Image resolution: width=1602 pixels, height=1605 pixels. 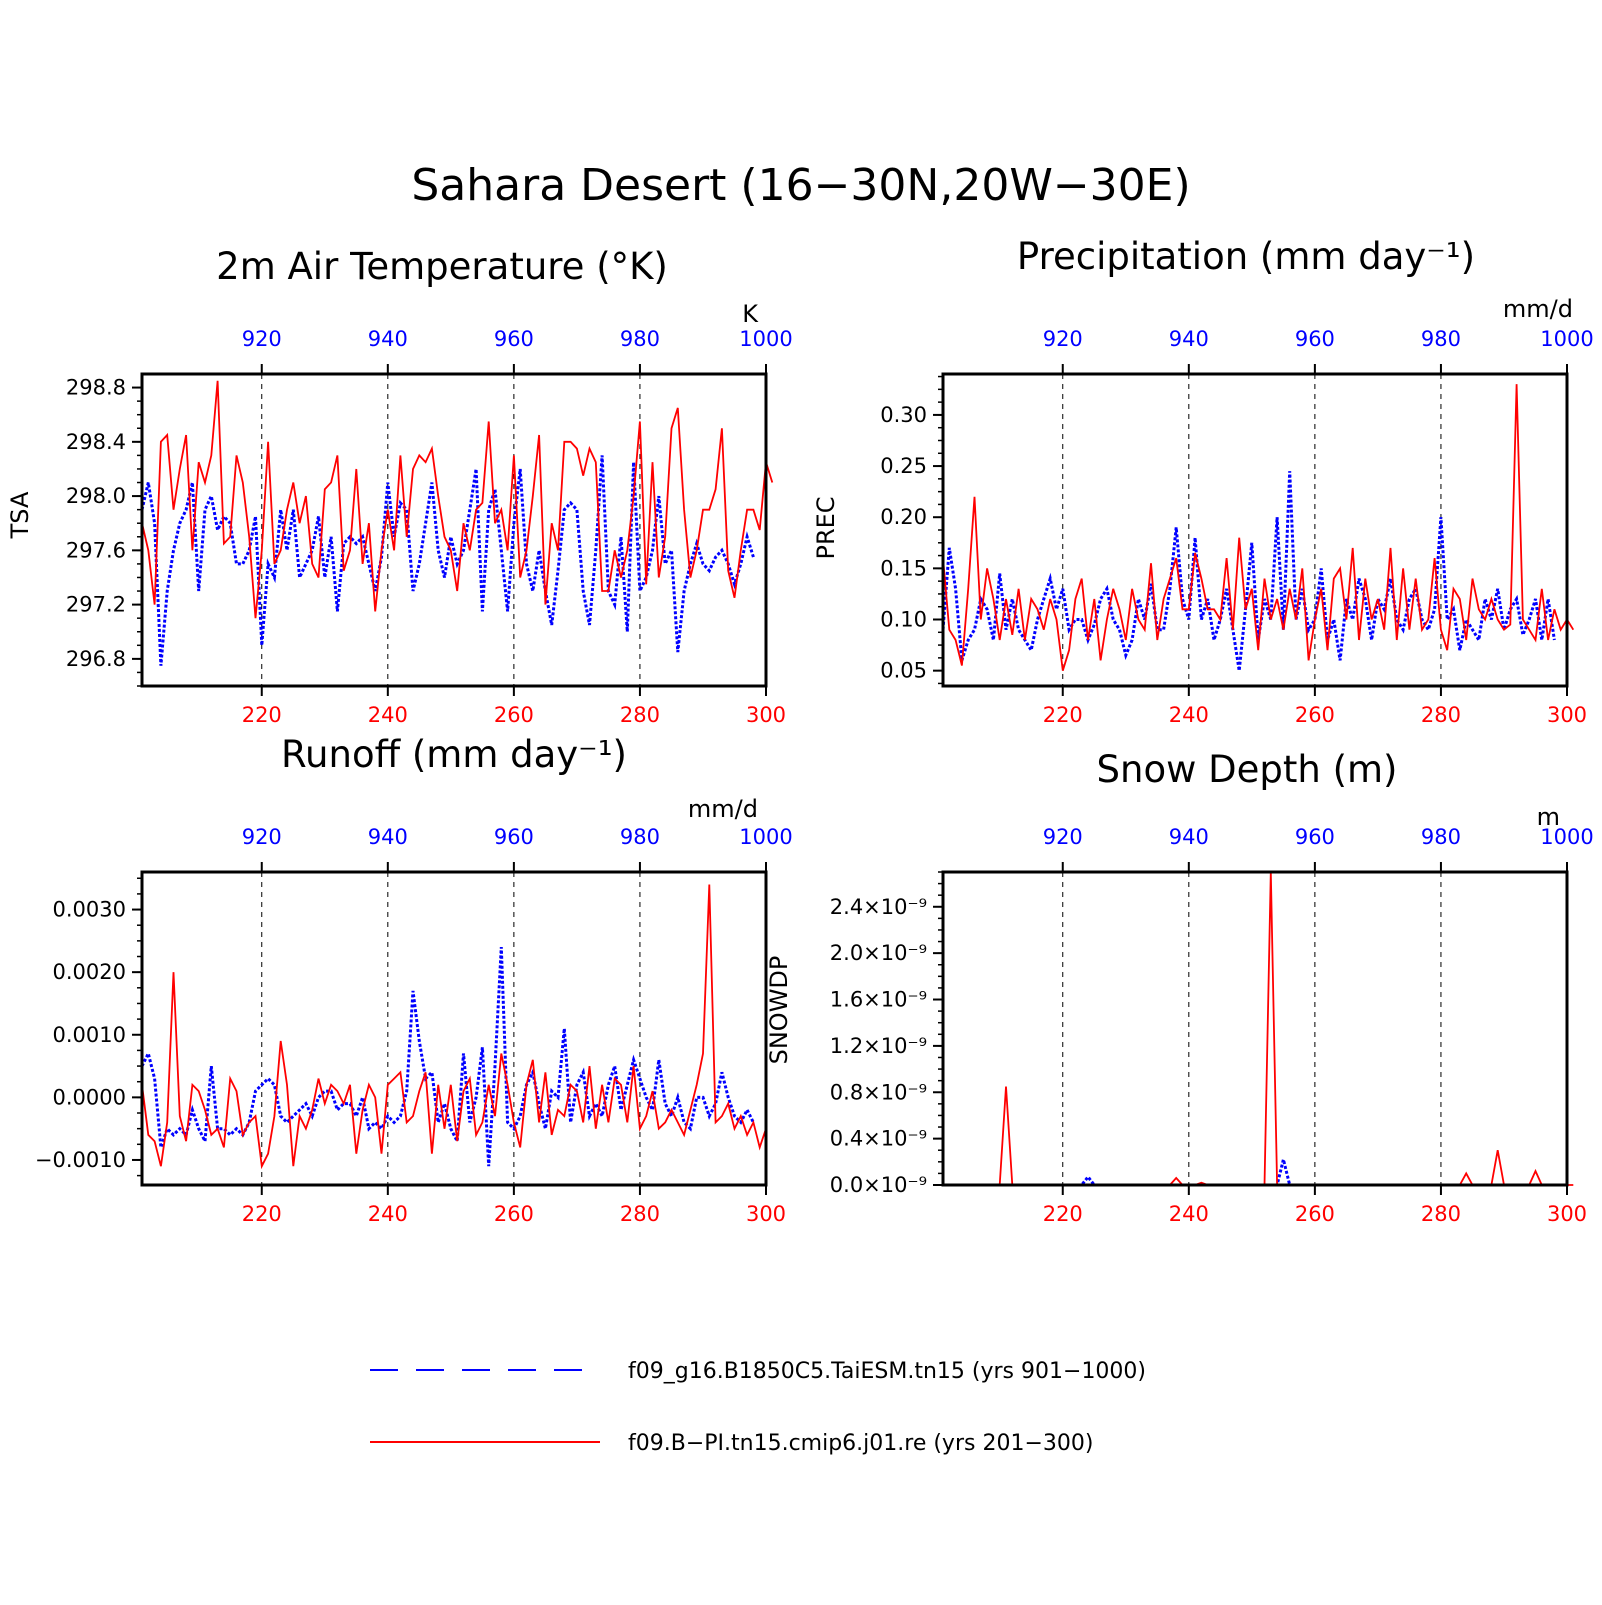 I want to click on y-tick-label: 0.20, so click(x=903, y=517).